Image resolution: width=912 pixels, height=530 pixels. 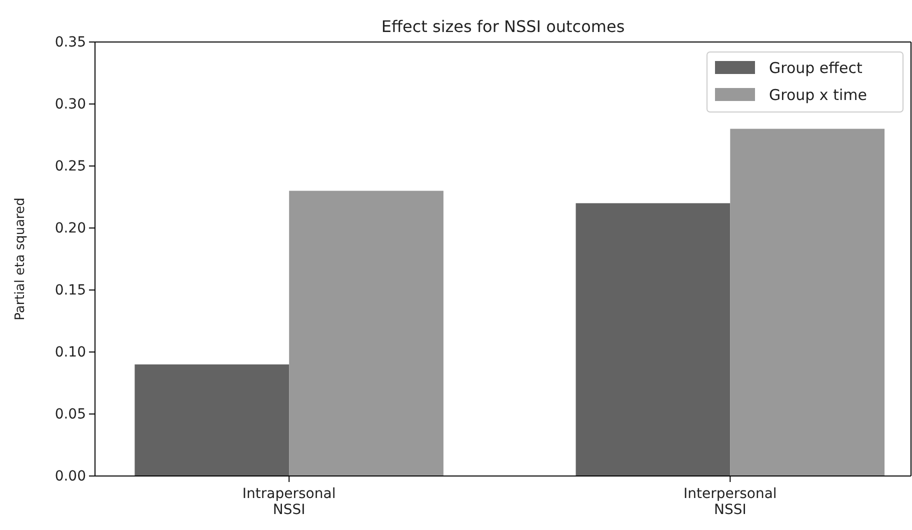 I want to click on y-tick-label: 0.15, so click(x=70, y=290).